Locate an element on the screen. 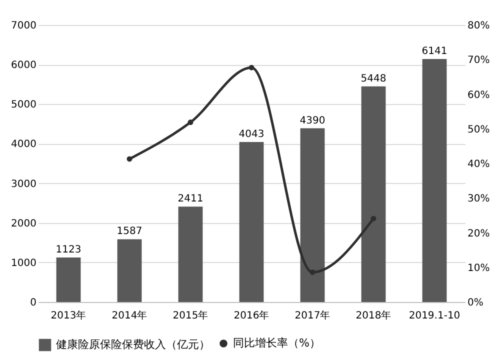 The height and width of the screenshot is (362, 500). y2-tick-label: 80% is located at coordinates (479, 26).